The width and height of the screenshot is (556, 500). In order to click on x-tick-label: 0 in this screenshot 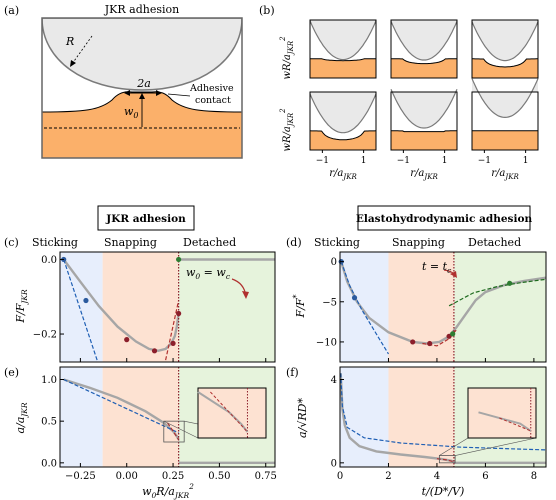, I will do `click(340, 476)`.